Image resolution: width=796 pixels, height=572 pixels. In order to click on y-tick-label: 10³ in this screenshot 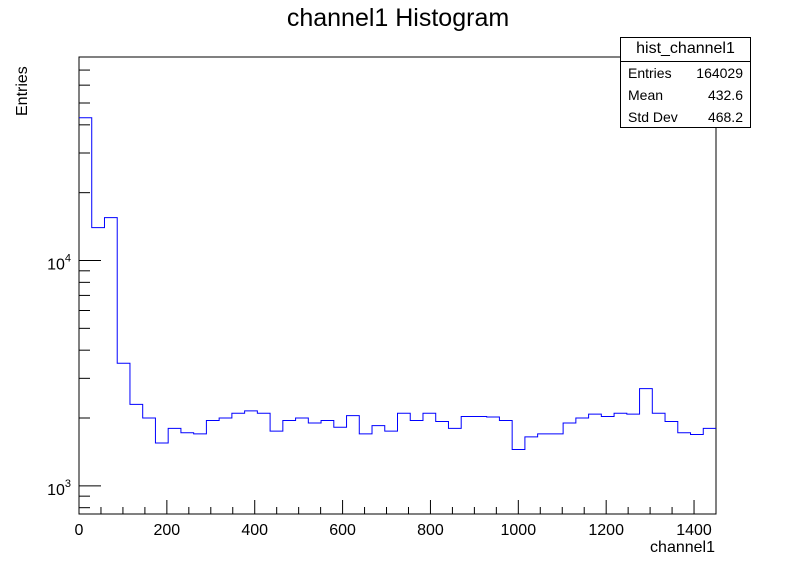, I will do `click(59, 488)`.